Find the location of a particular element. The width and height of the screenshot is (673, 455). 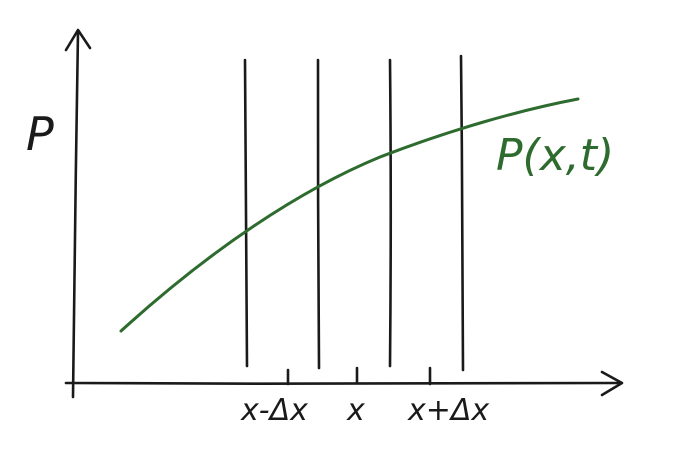

tick-label-center: x is located at coordinates (355, 410).